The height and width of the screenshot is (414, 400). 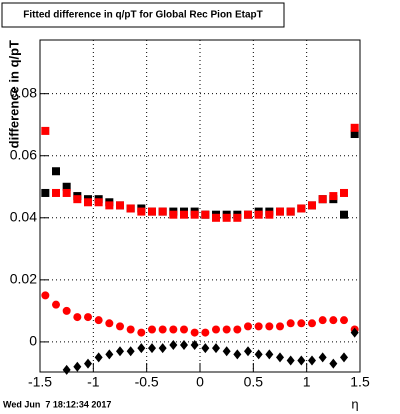 I want to click on timestamp: Wed Jun 7 18:12:34 2017, so click(x=57, y=404).